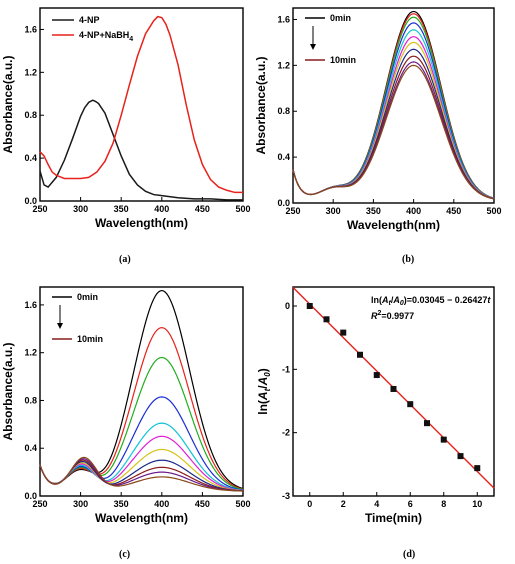 This screenshot has width=515, height=564. I want to click on panel-c-x-tick-label: 300, so click(80, 504).